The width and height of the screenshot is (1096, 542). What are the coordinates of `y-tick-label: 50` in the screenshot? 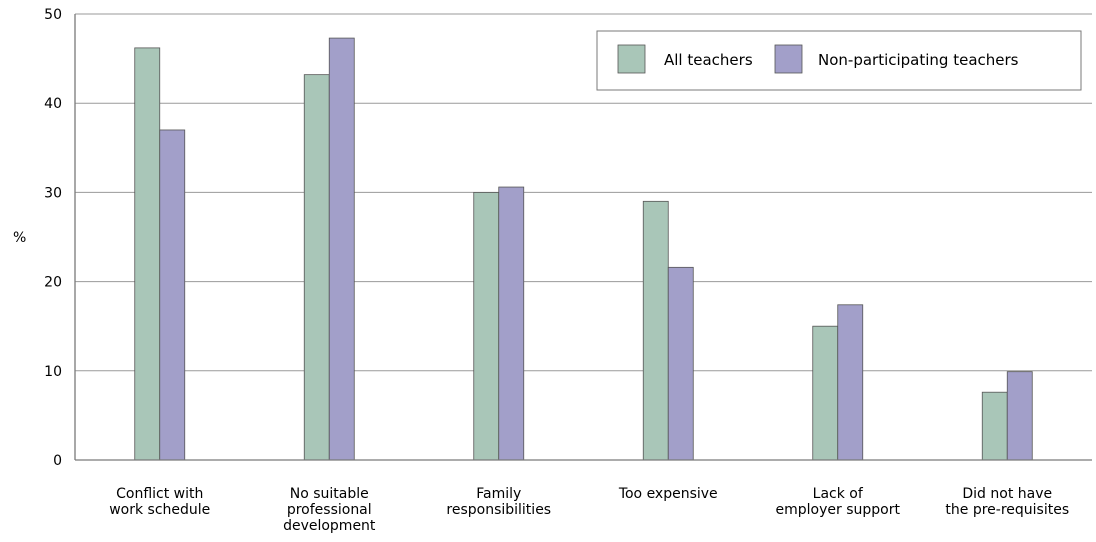 It's located at (53, 15).